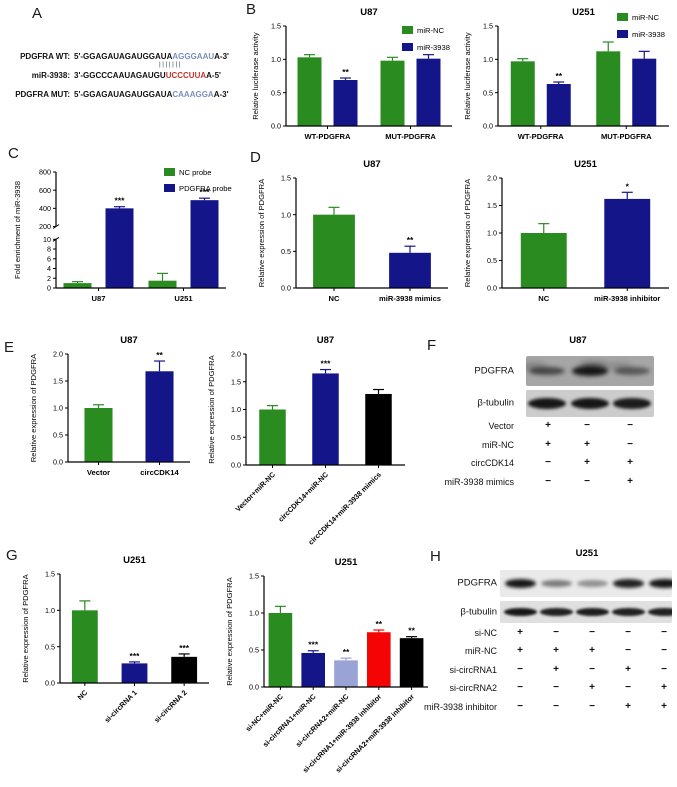 The image size is (677, 787). Describe the element at coordinates (12, 555) in the screenshot. I see `panel-label-g: G` at that location.